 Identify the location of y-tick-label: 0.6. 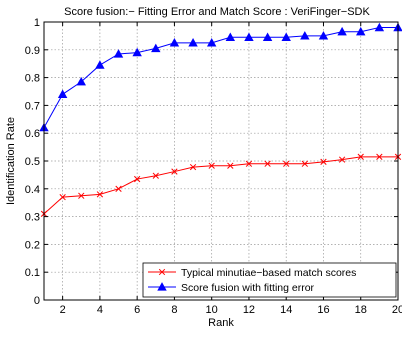
(32, 134).